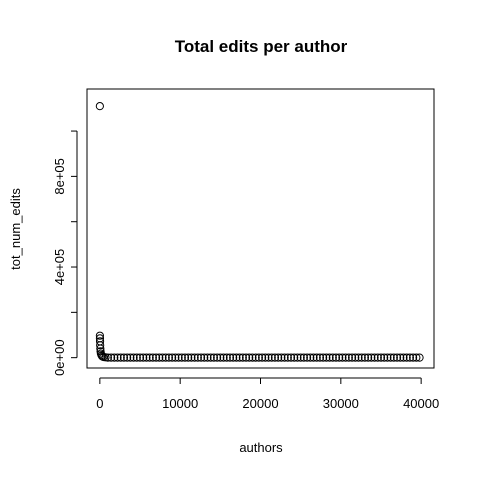  I want to click on x-tick-label: 10000, so click(180, 403).